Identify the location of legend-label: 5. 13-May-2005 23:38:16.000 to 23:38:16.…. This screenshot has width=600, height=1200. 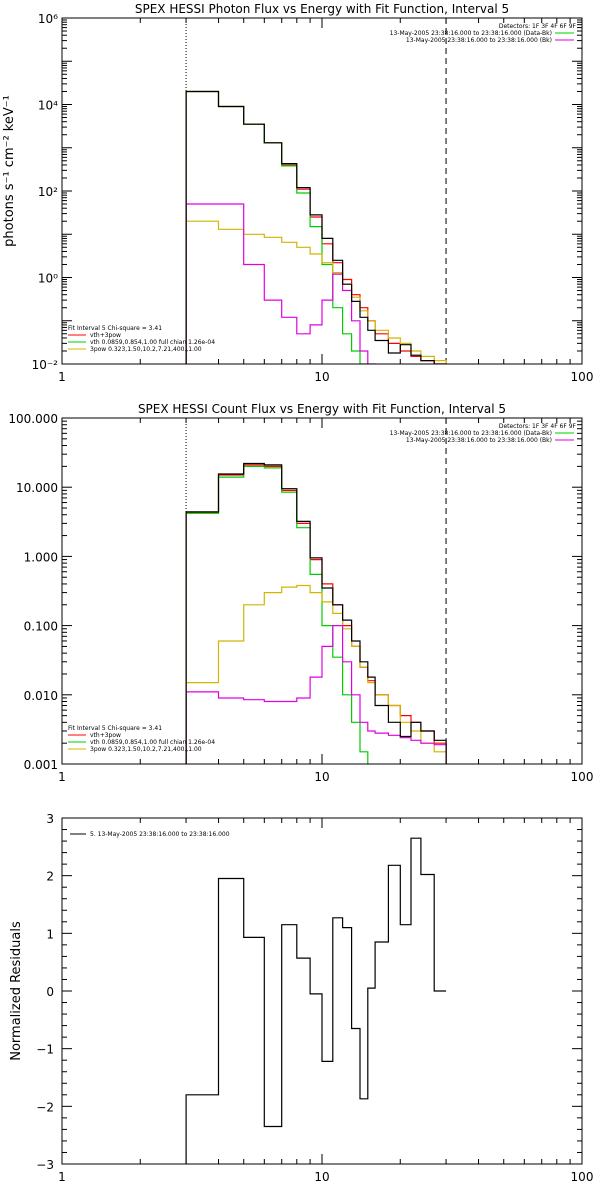
(160, 834).